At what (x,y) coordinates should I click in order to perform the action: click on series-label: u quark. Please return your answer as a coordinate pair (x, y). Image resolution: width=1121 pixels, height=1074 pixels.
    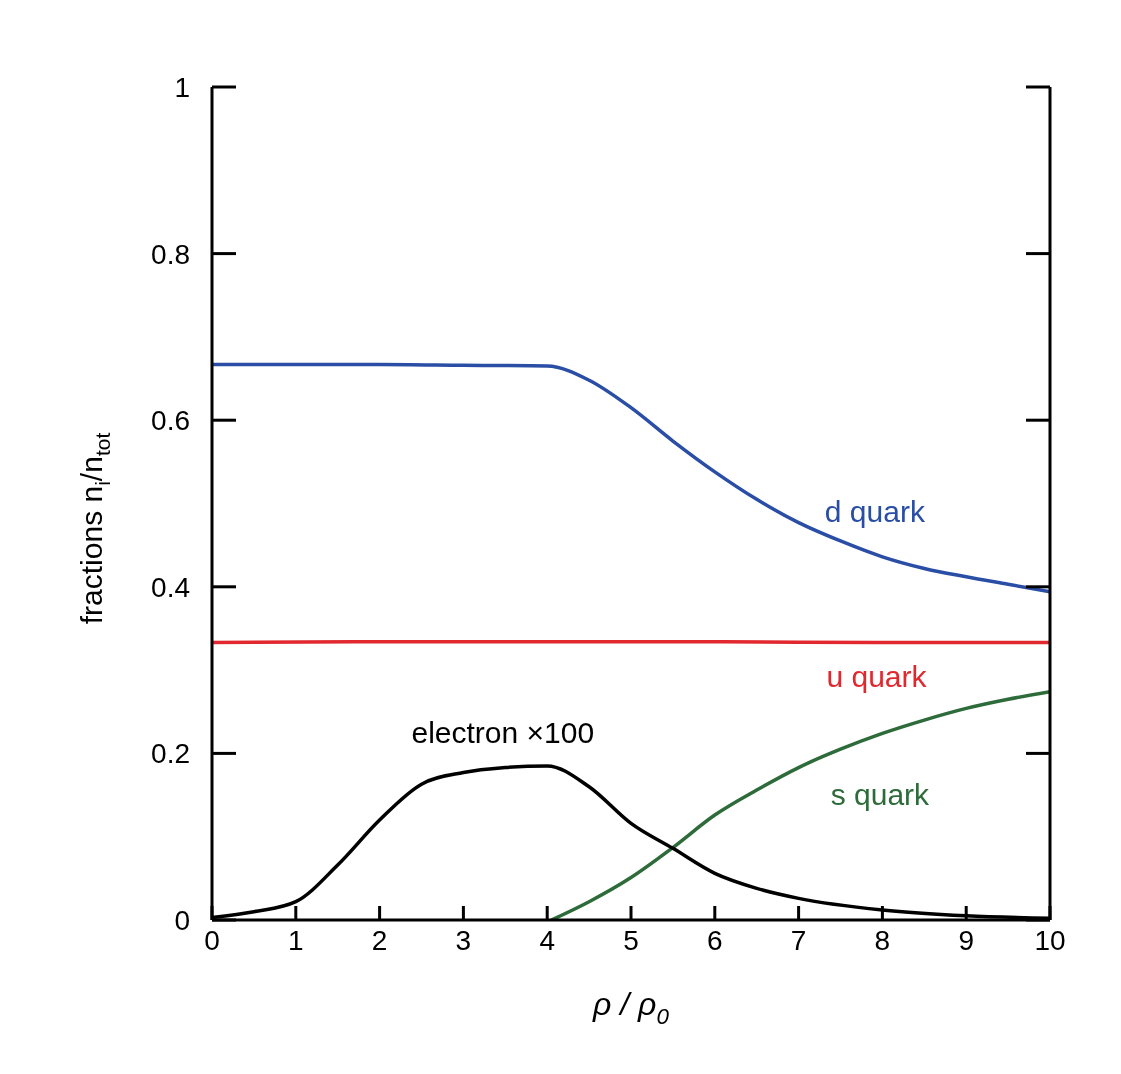
    Looking at the image, I should click on (877, 676).